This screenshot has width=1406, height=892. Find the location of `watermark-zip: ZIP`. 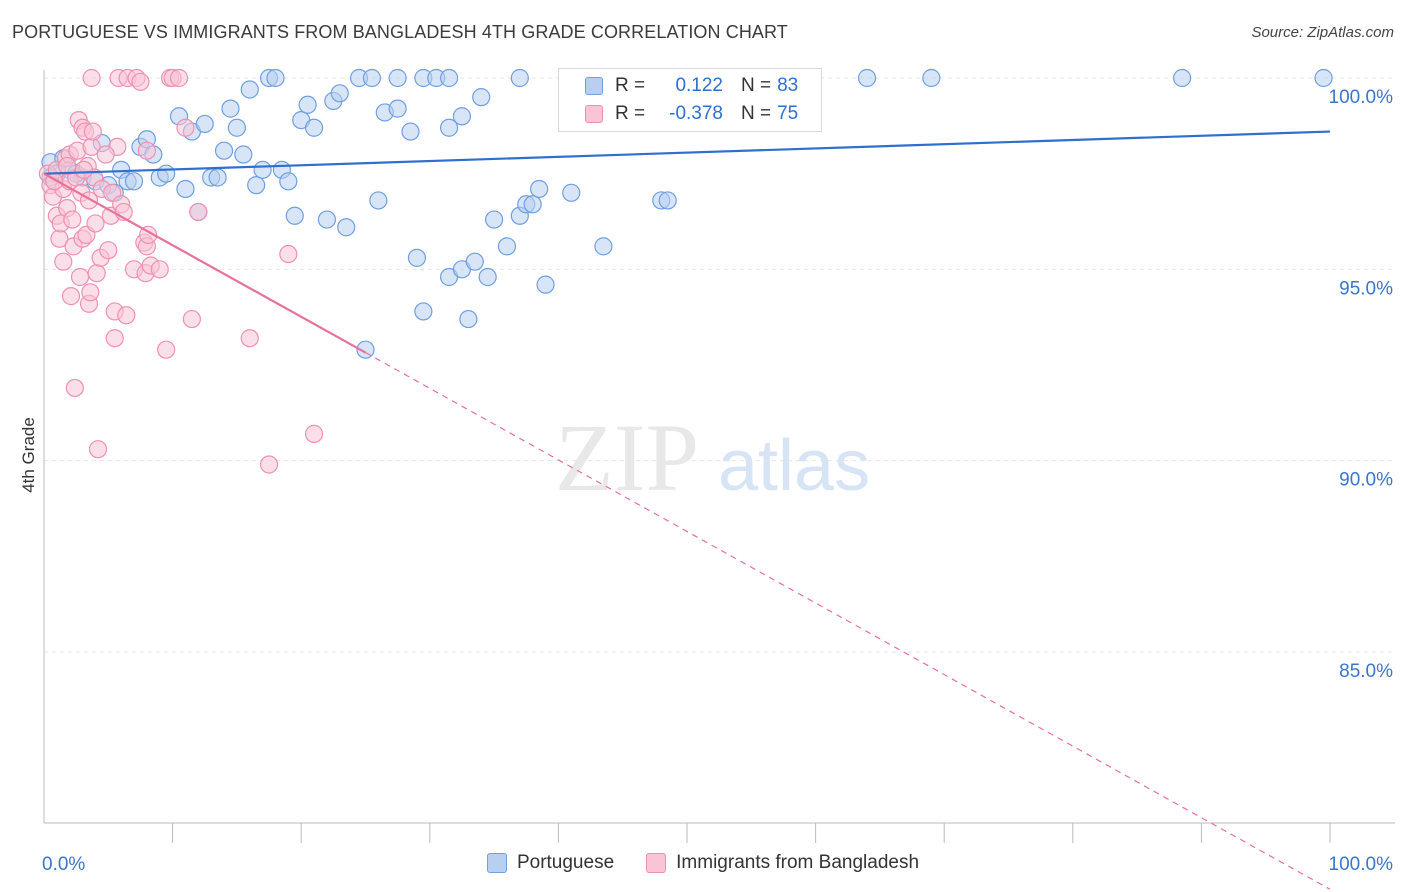

watermark-zip: ZIP is located at coordinates (627, 457).